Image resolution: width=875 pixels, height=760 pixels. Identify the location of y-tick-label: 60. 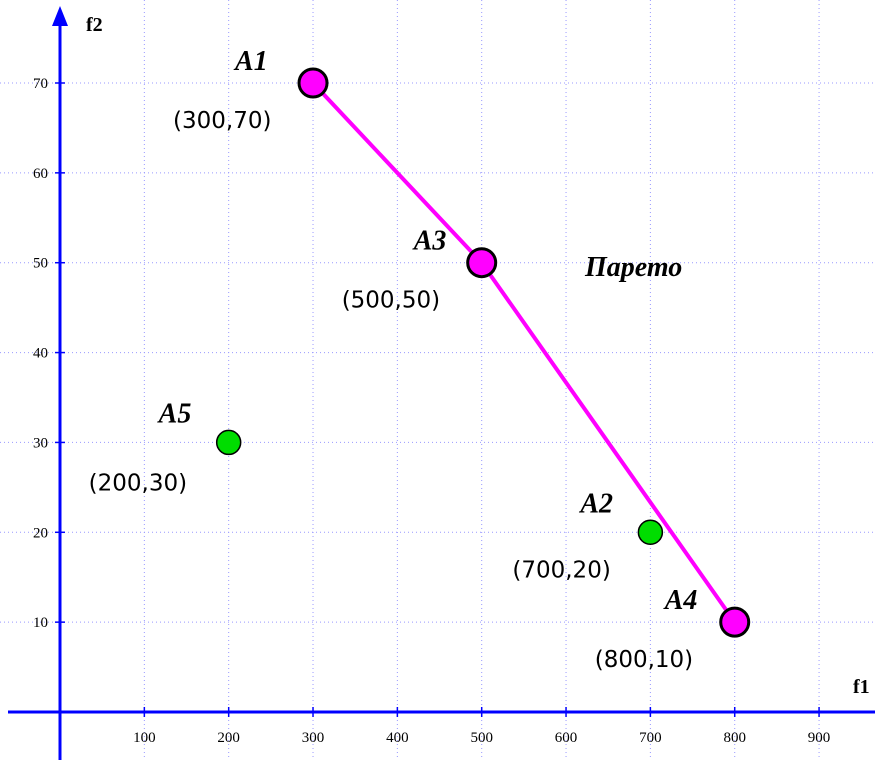
(40, 174).